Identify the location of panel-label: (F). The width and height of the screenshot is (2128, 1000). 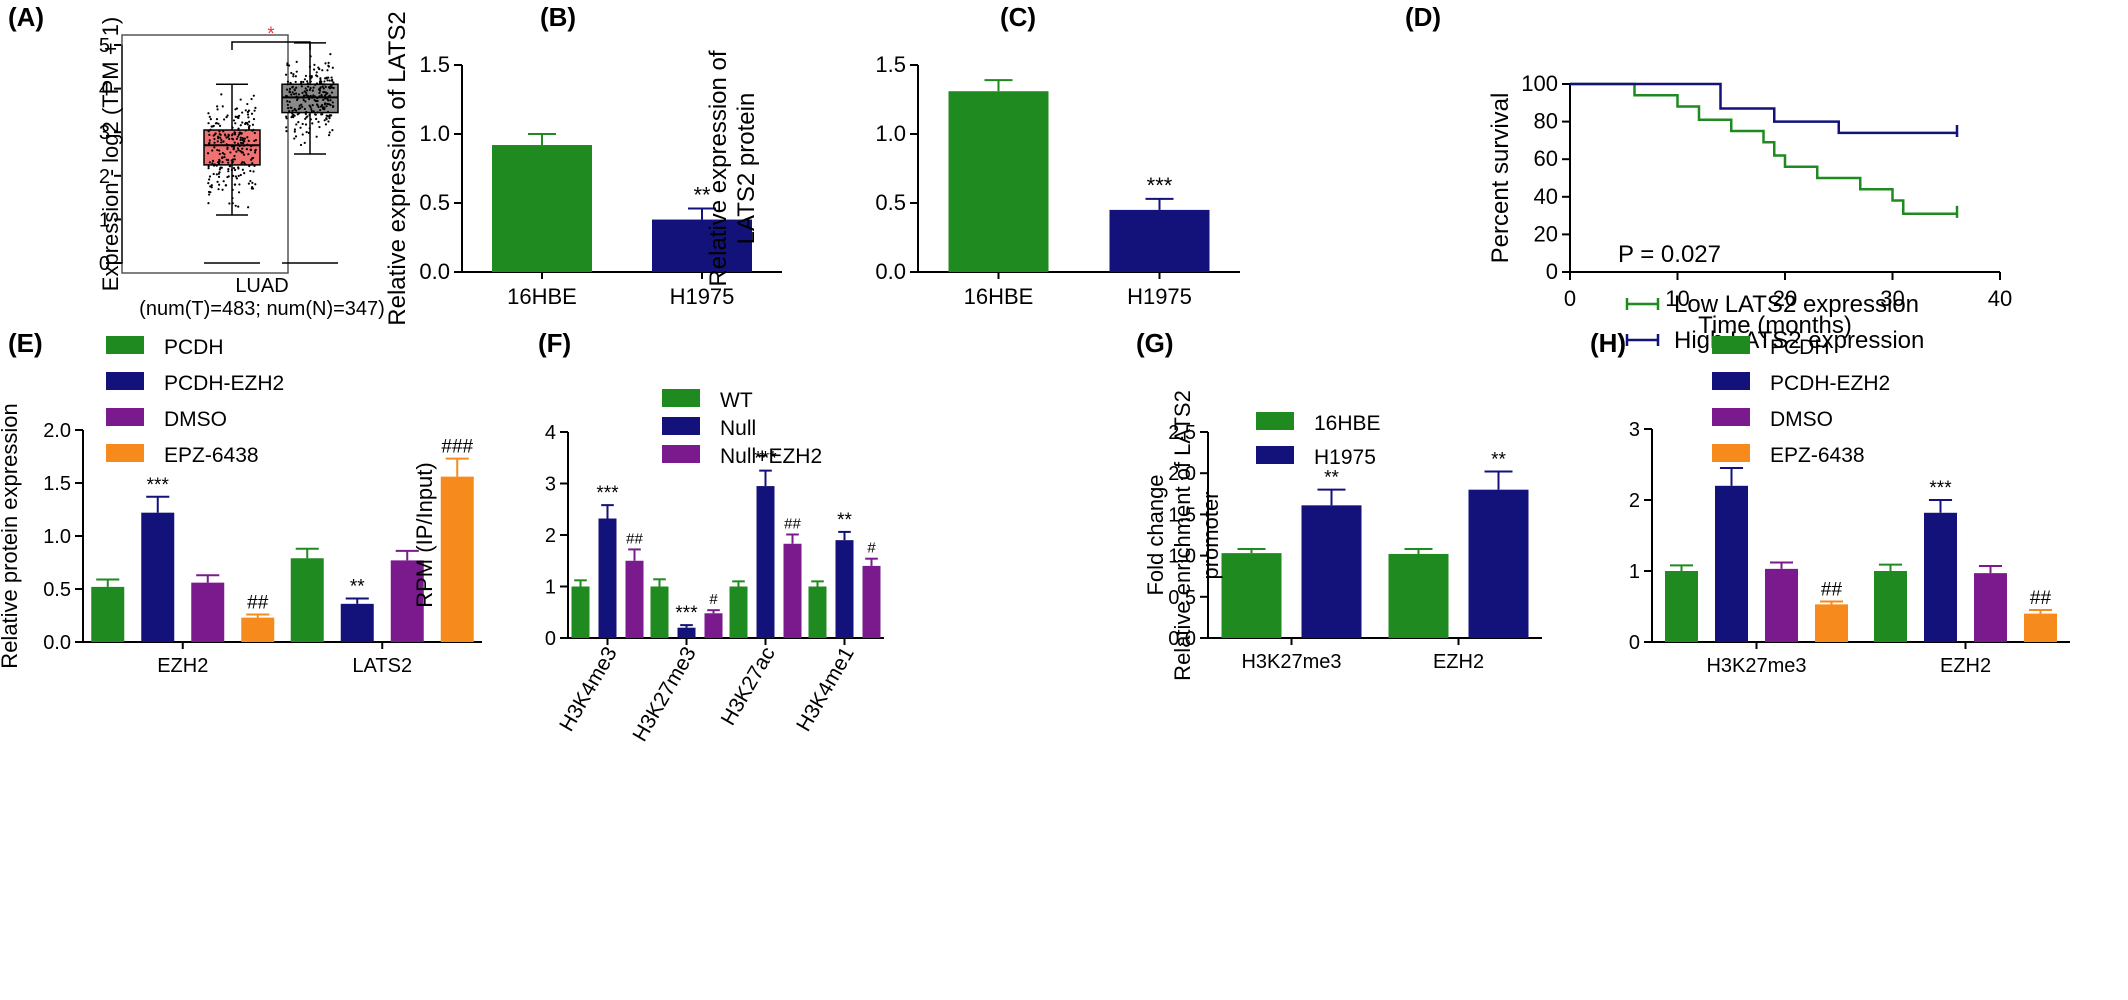
(554, 343).